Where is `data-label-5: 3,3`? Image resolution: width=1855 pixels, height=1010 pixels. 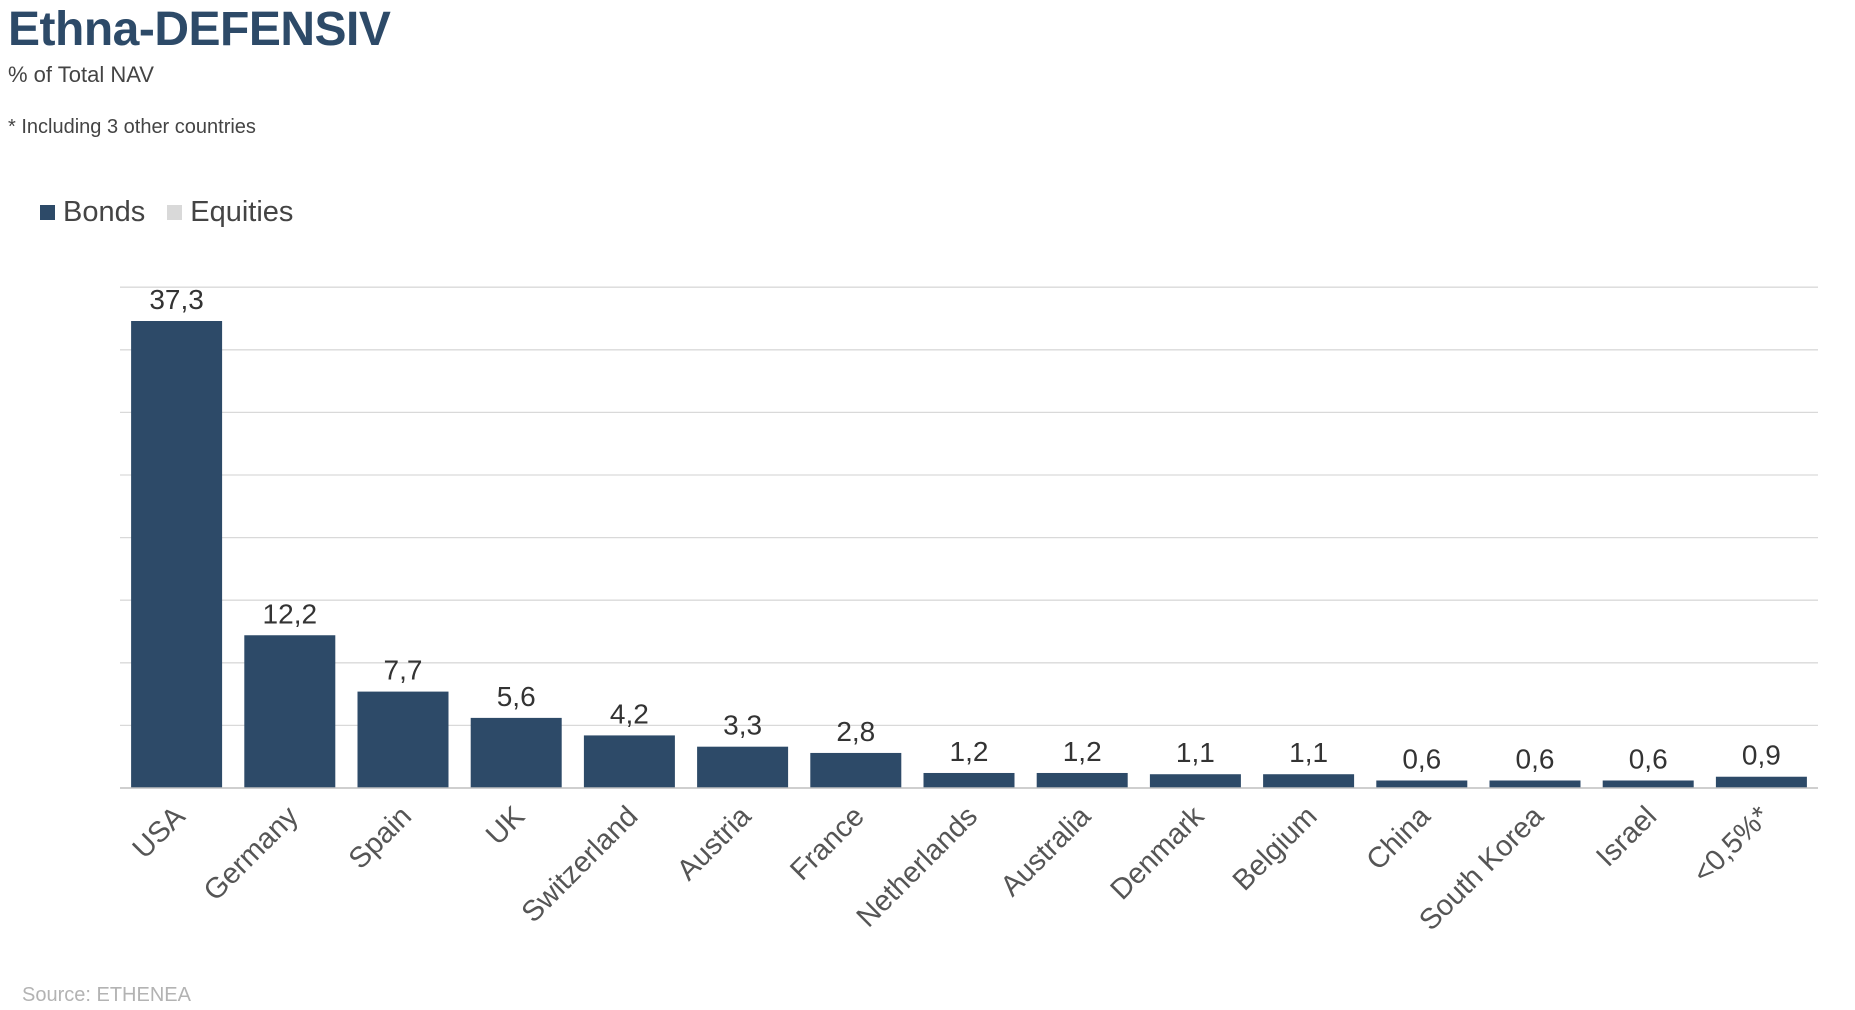
data-label-5: 3,3 is located at coordinates (742, 725).